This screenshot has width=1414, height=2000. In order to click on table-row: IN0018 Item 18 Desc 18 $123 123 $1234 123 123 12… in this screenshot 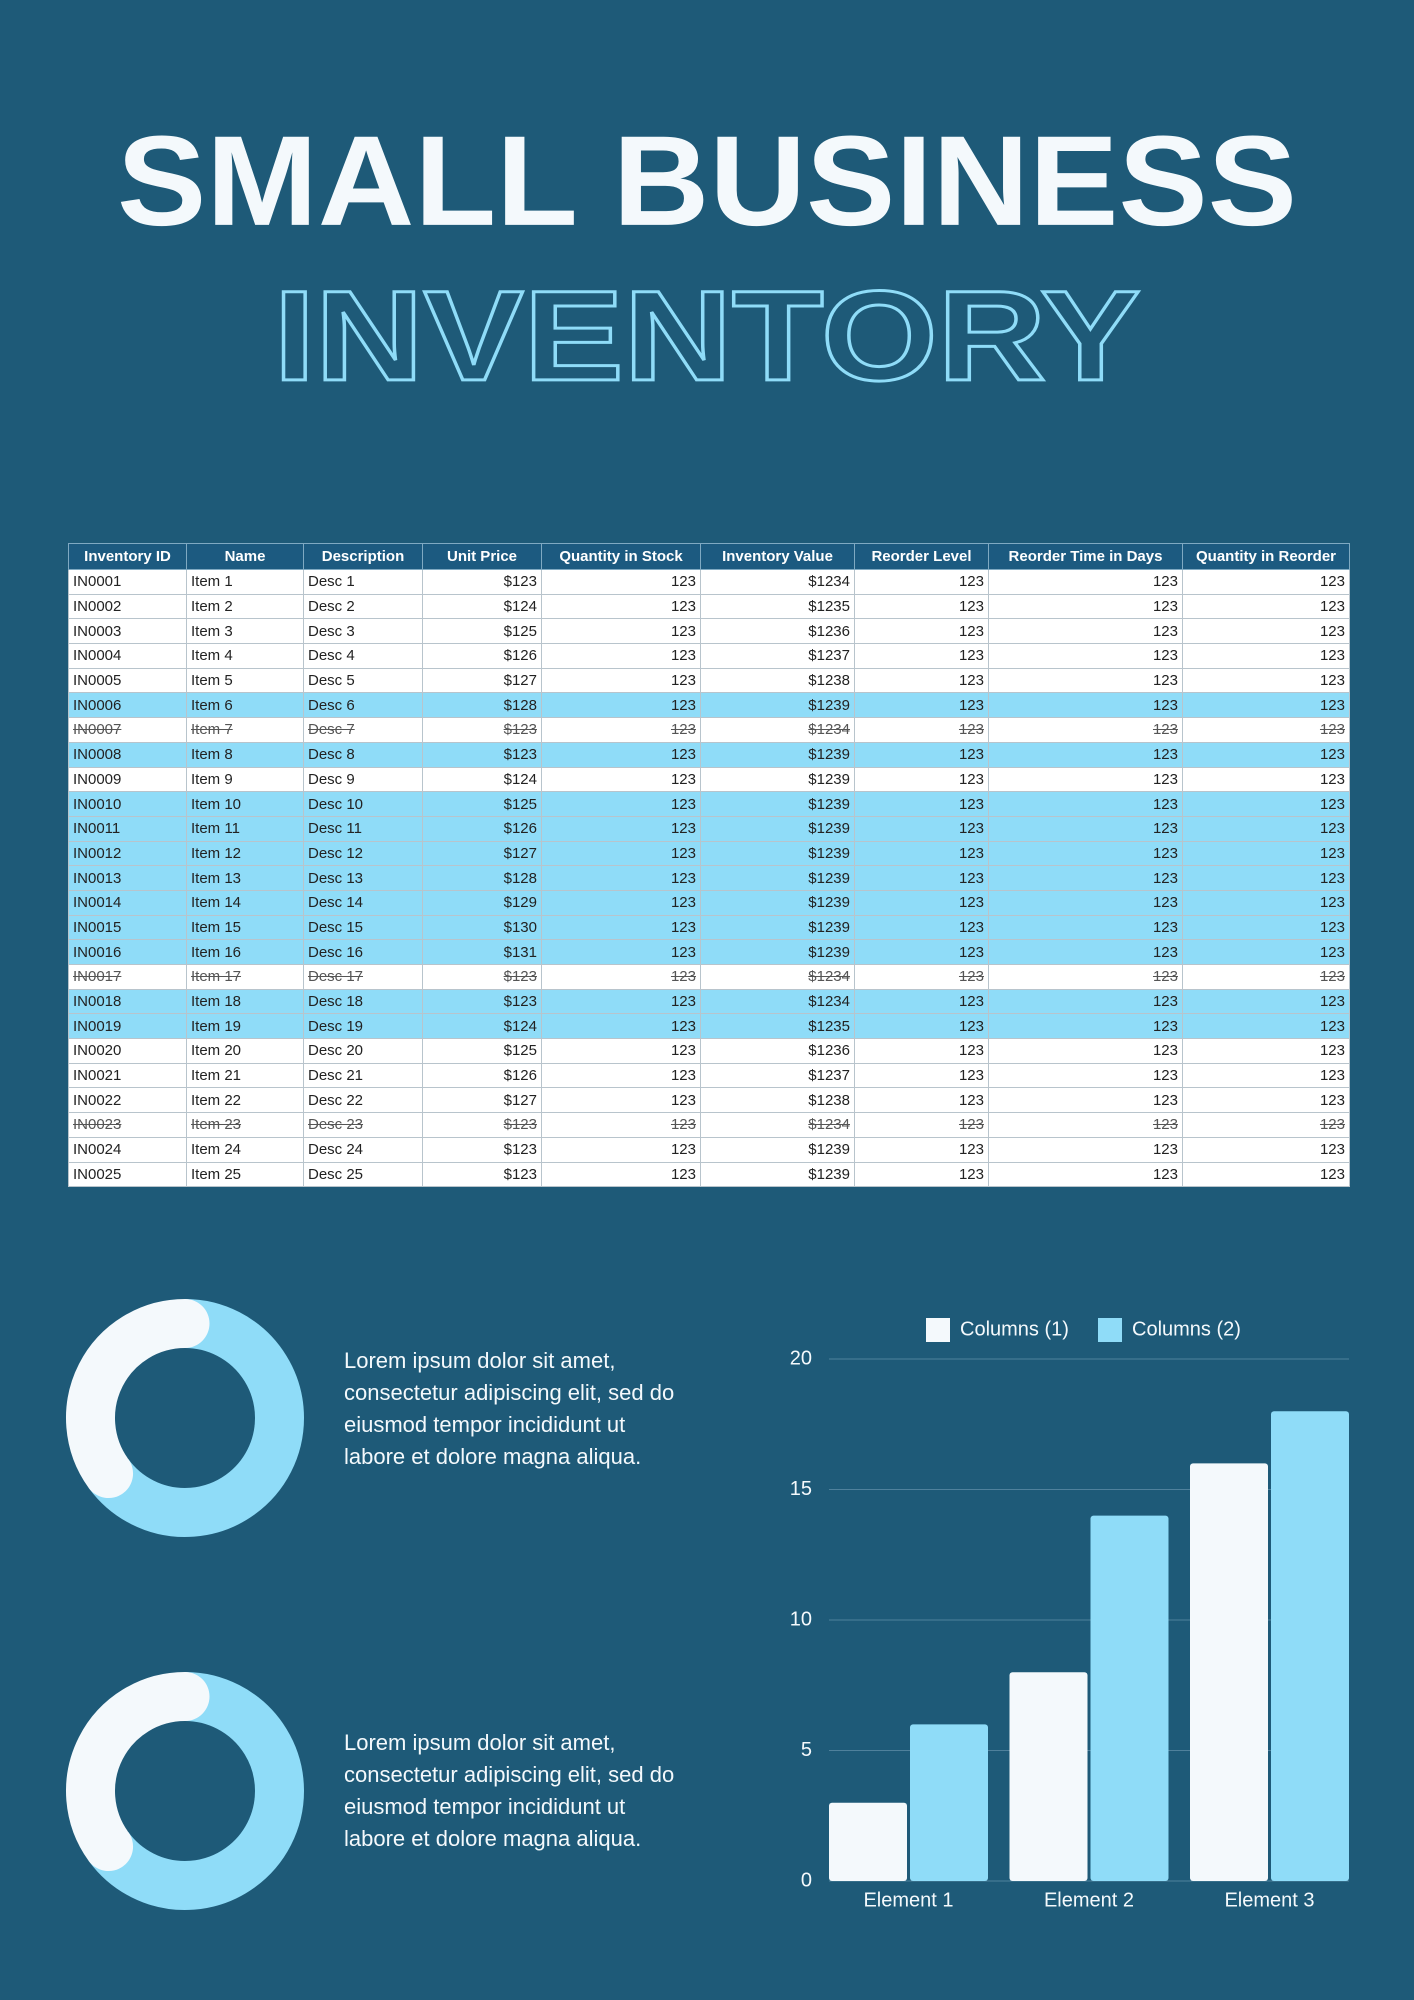, I will do `click(709, 1001)`.